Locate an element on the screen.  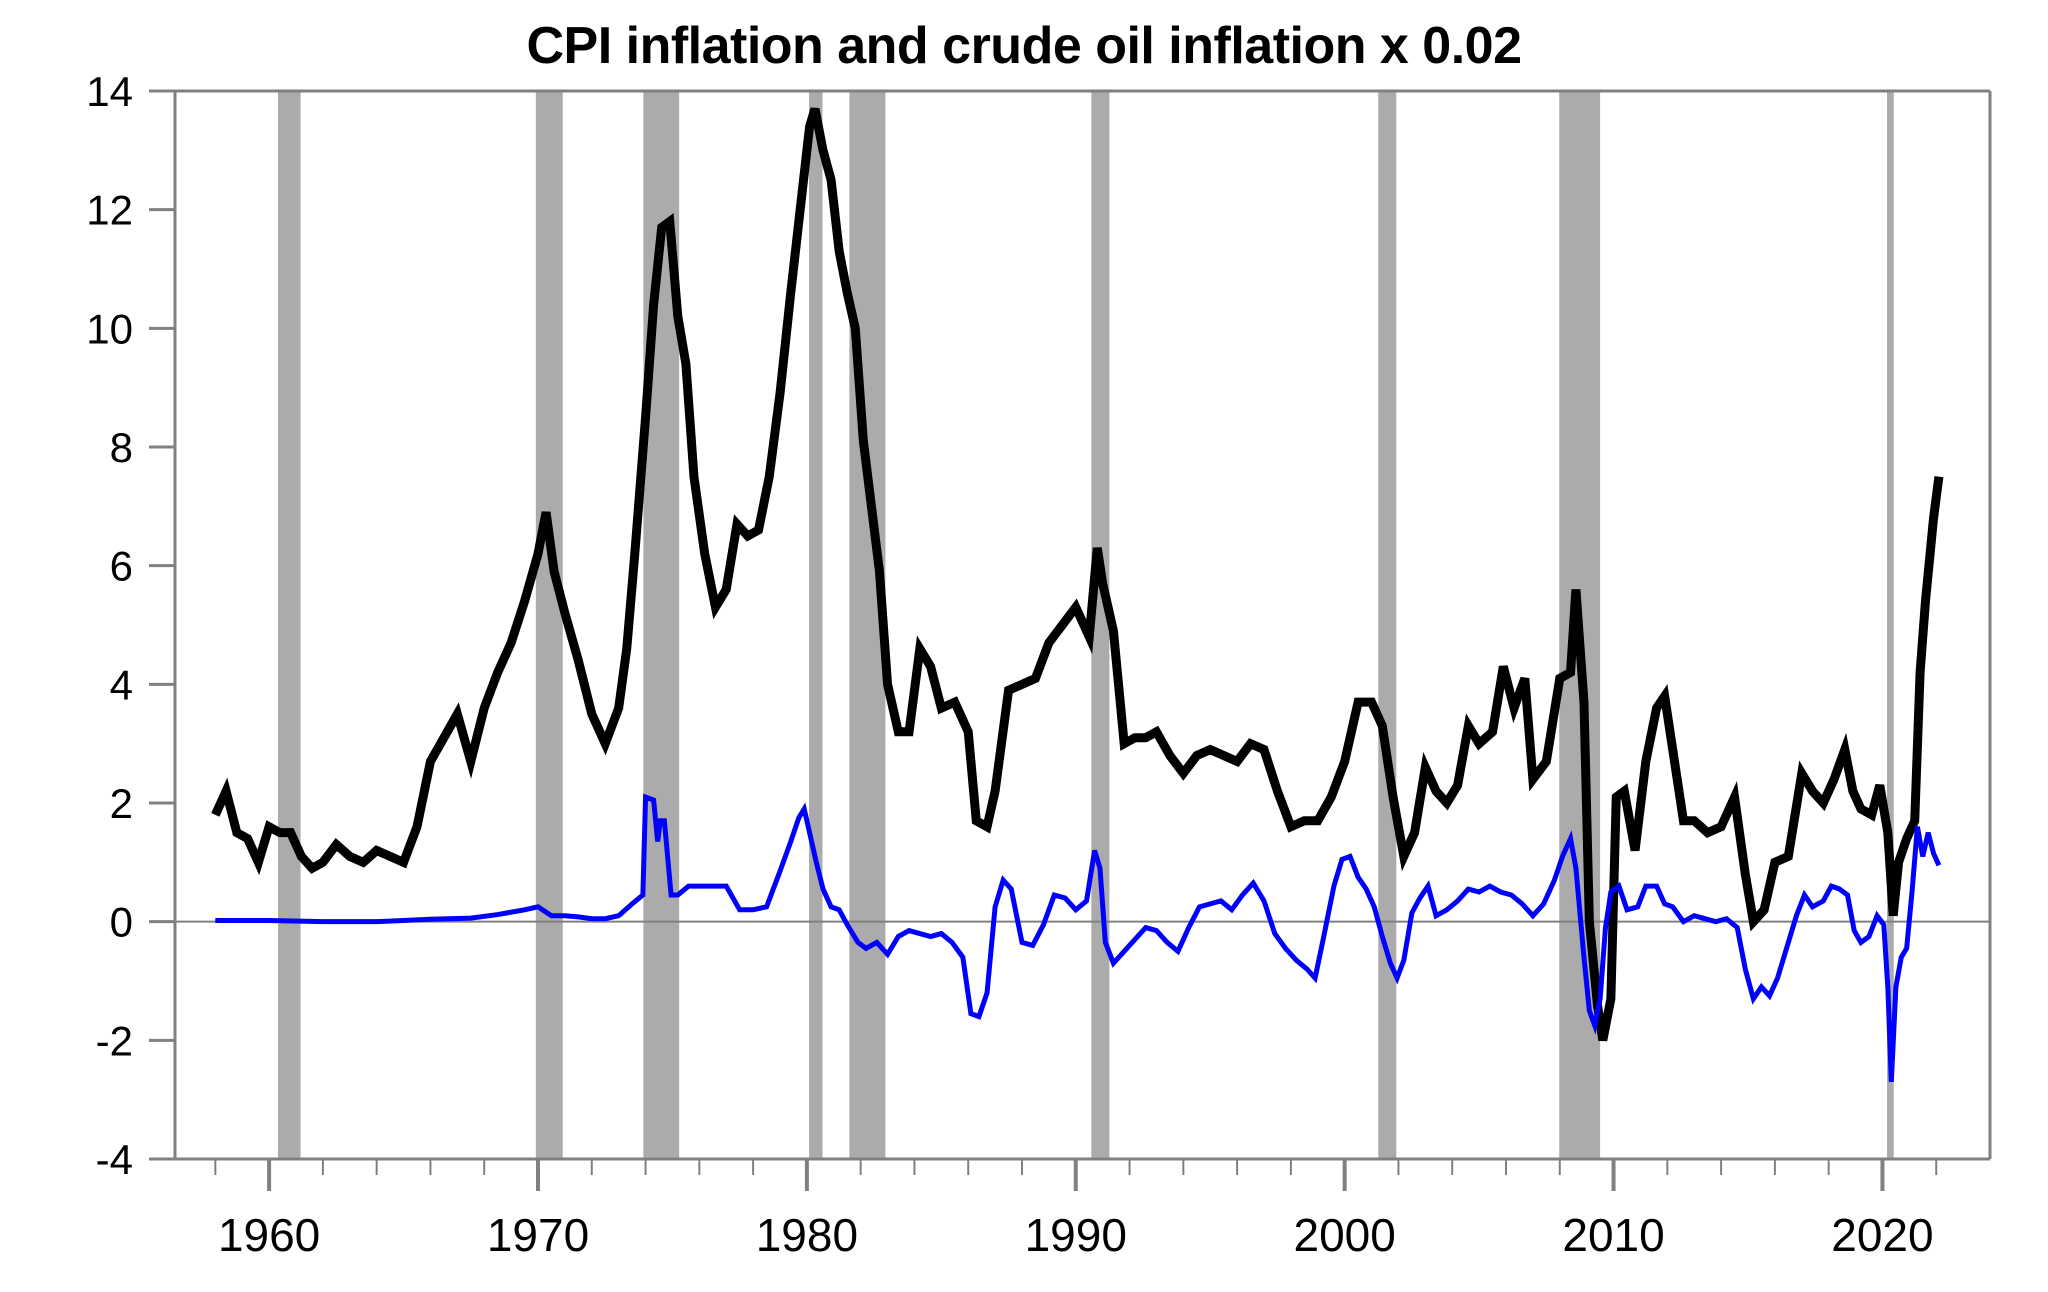
y-axis-tick-label: 6 is located at coordinates (121, 566).